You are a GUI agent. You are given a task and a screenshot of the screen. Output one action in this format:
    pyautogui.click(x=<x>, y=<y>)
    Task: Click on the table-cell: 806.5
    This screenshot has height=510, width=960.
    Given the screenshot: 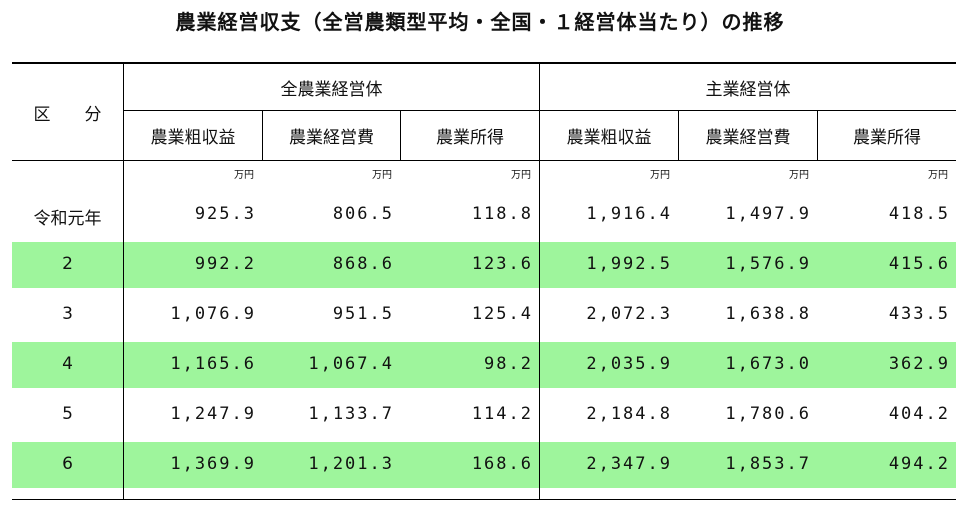 What is the action you would take?
    pyautogui.click(x=363, y=214)
    